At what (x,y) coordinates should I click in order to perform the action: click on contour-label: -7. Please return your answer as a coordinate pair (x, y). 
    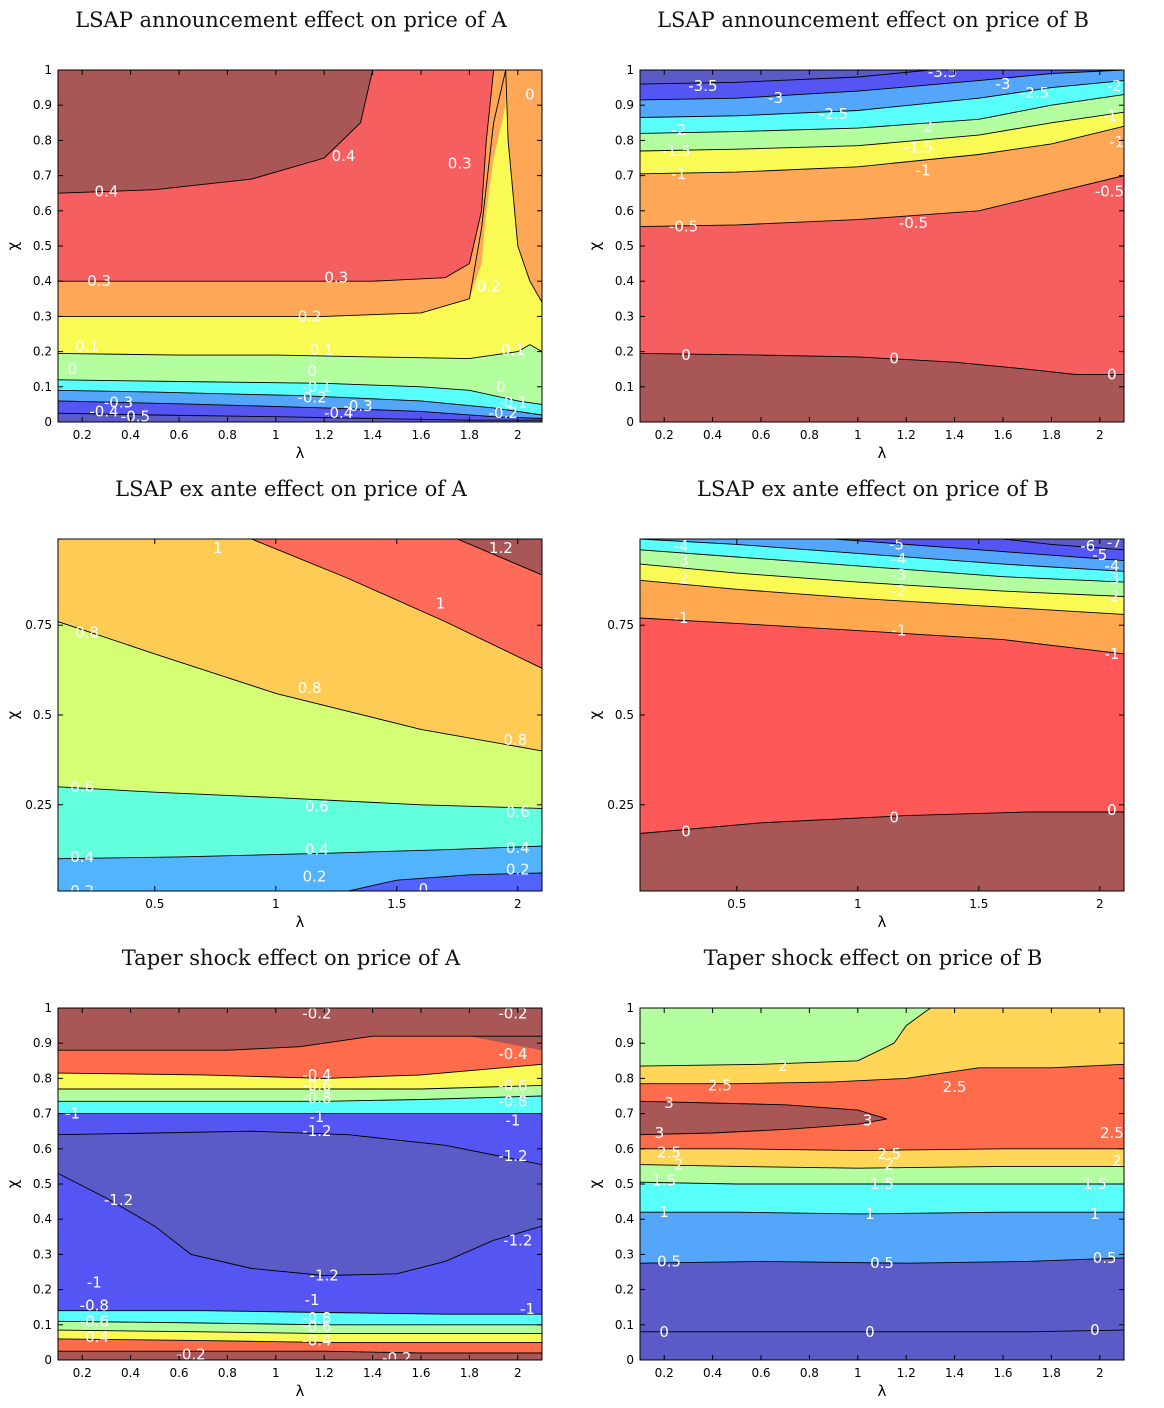
    Looking at the image, I should click on (1114, 543).